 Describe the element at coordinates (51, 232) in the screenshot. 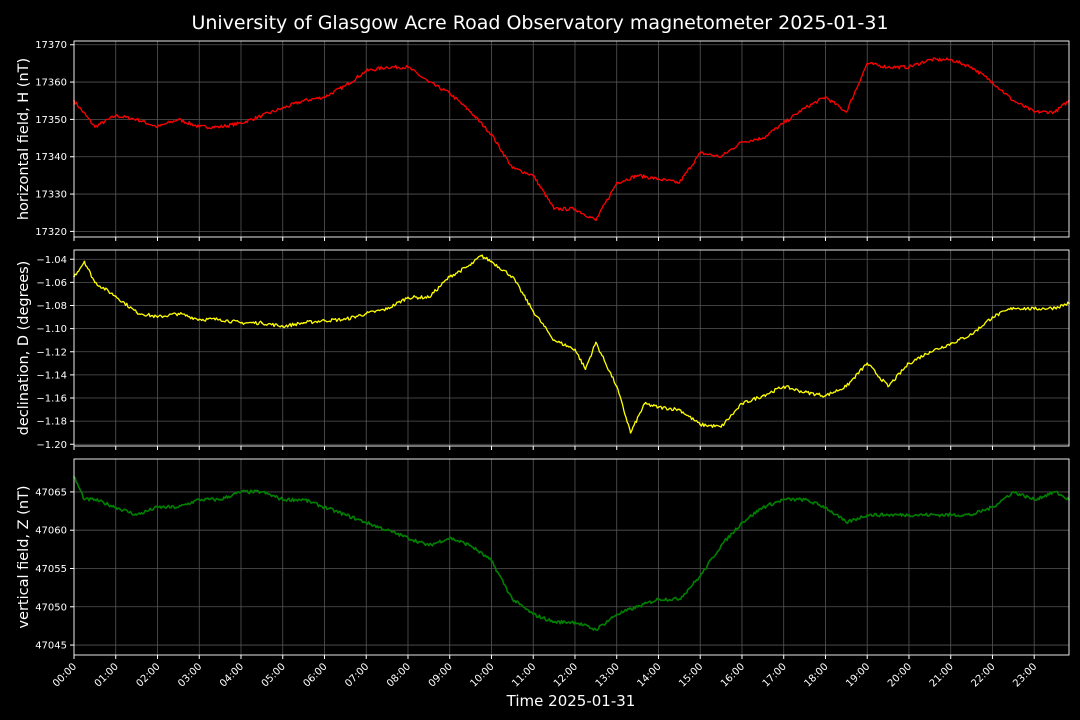

I see `ytick-label-1-0: 17320` at that location.